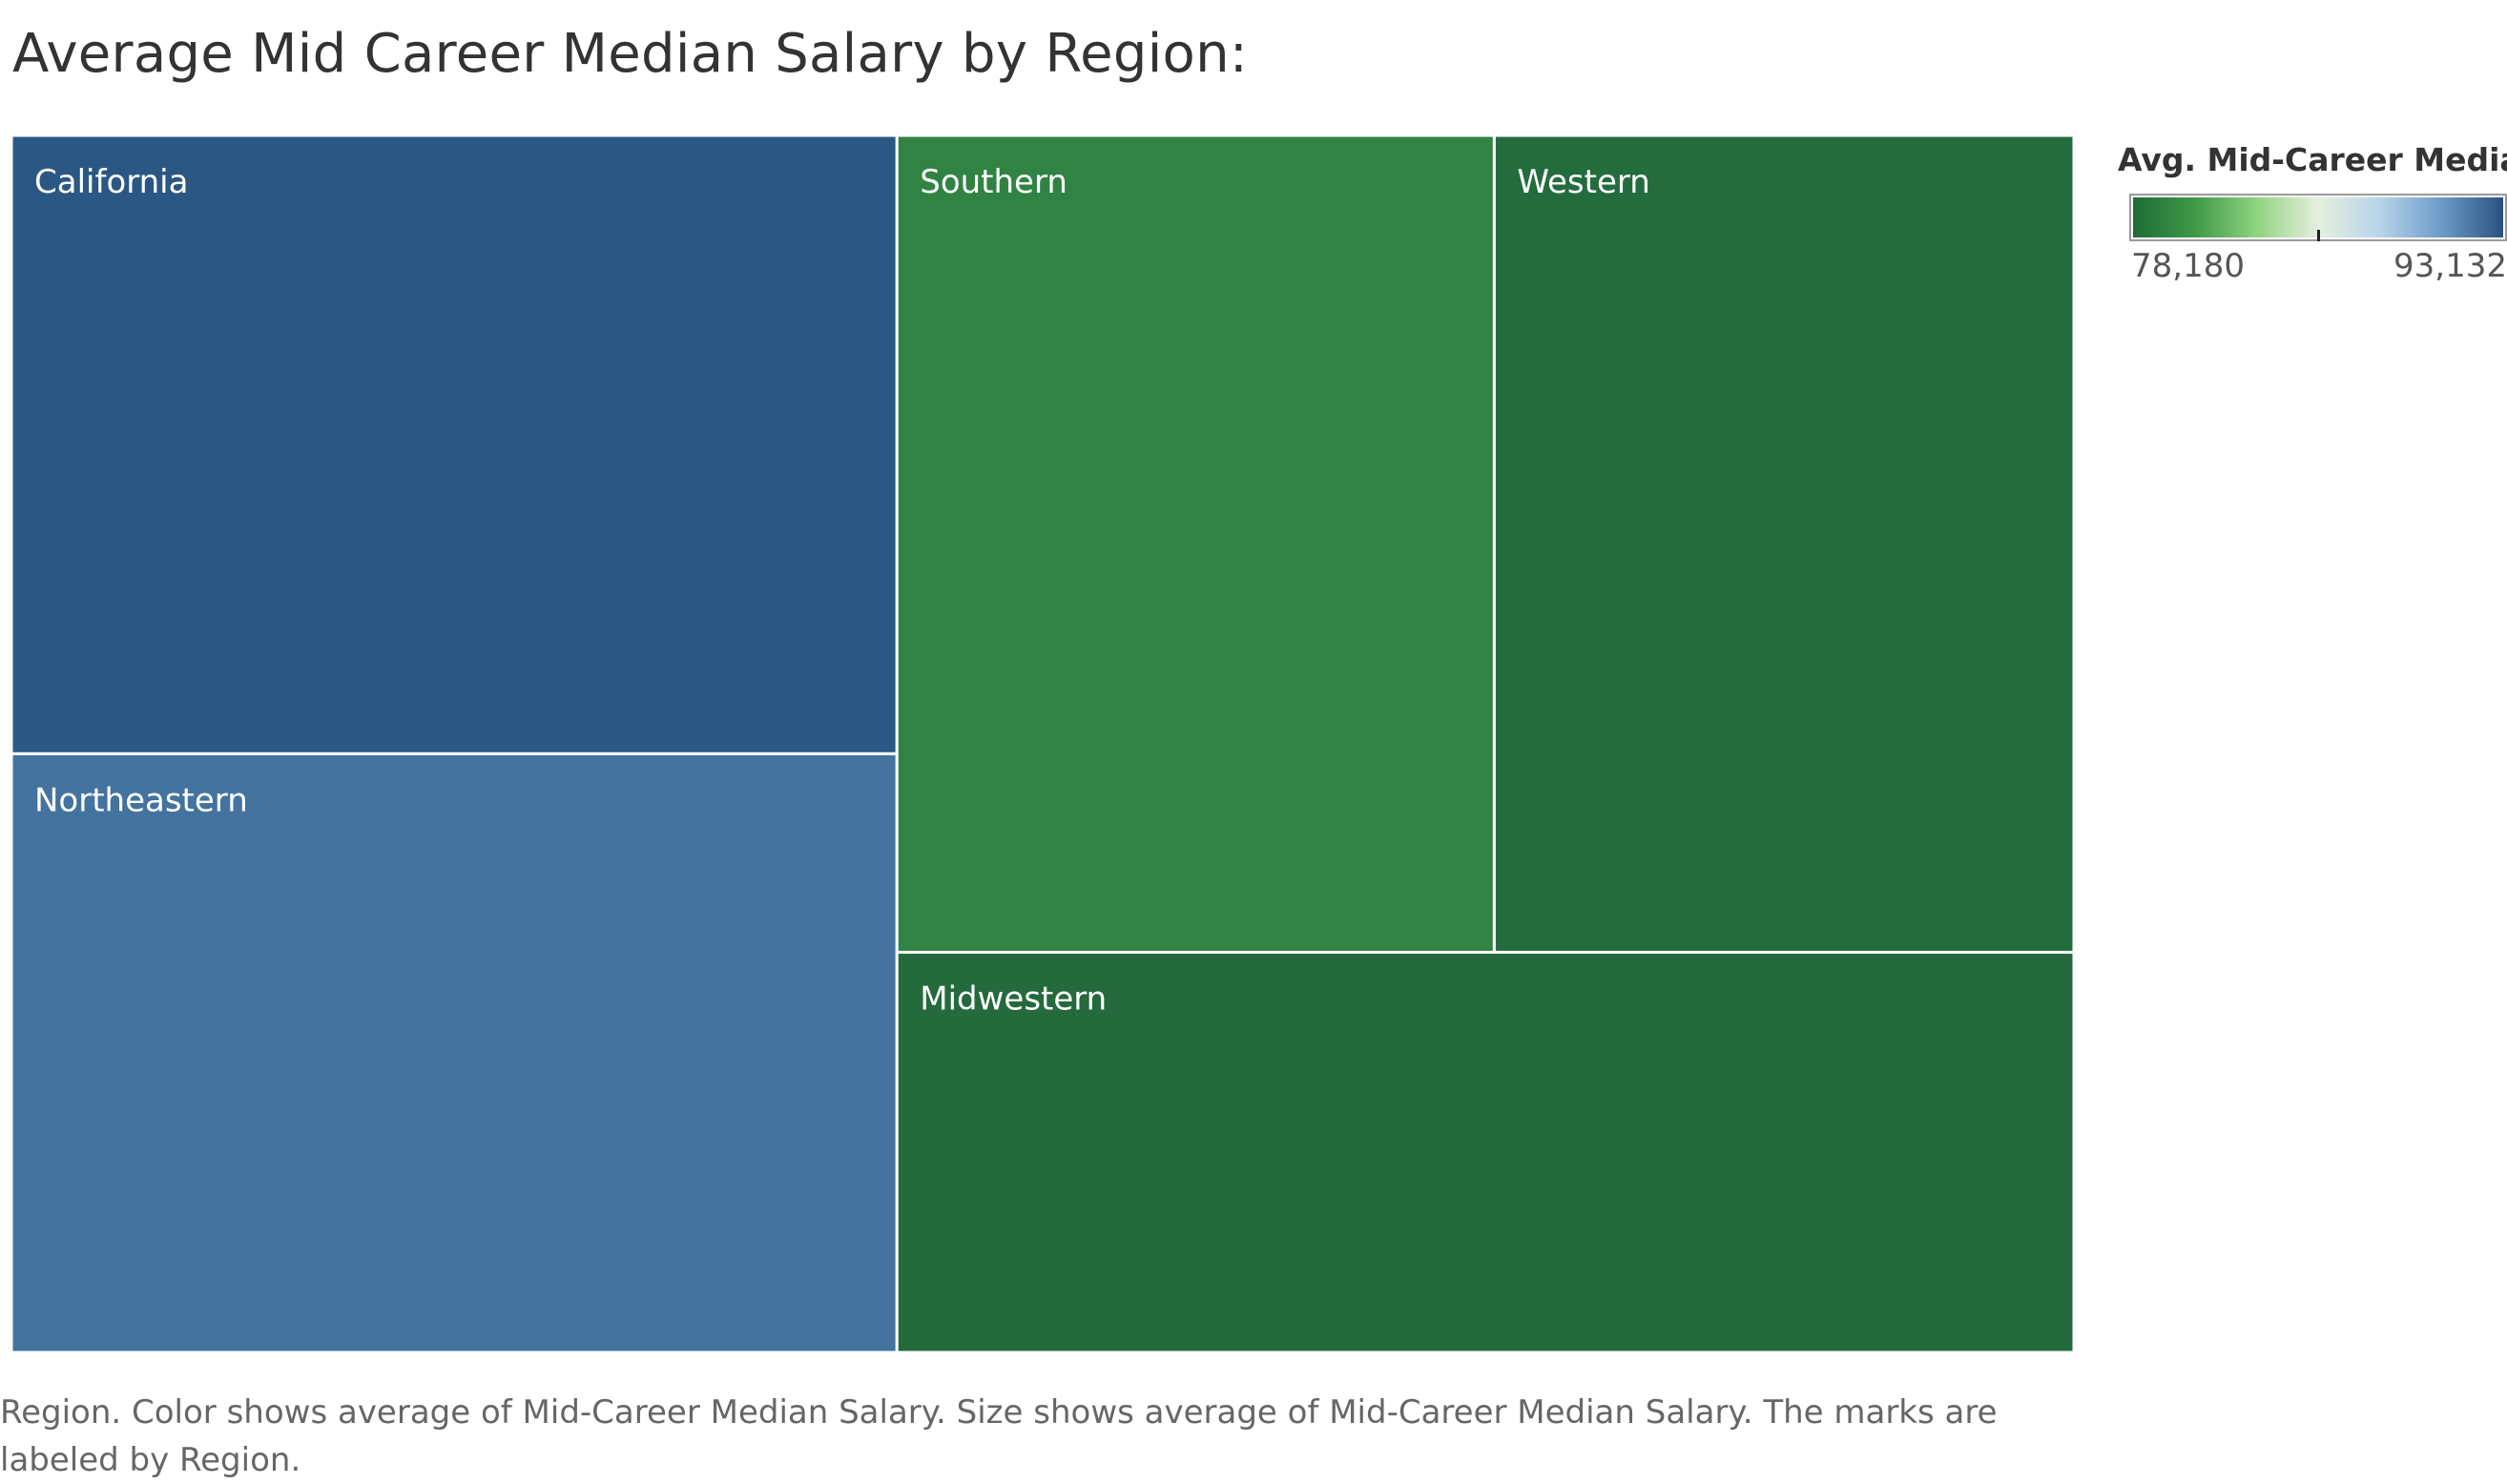 Image resolution: width=2507 pixels, height=1484 pixels. Describe the element at coordinates (1484, 1151) in the screenshot. I see `treemap-cell-midwestern` at that location.